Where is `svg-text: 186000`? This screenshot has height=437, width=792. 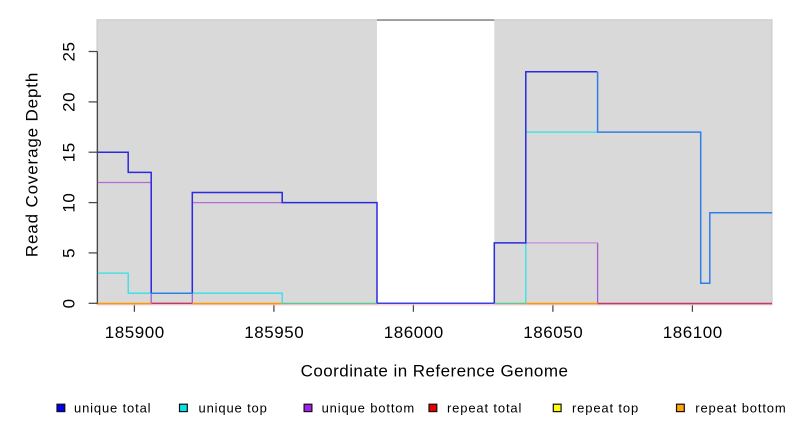
svg-text: 186000 is located at coordinates (414, 332).